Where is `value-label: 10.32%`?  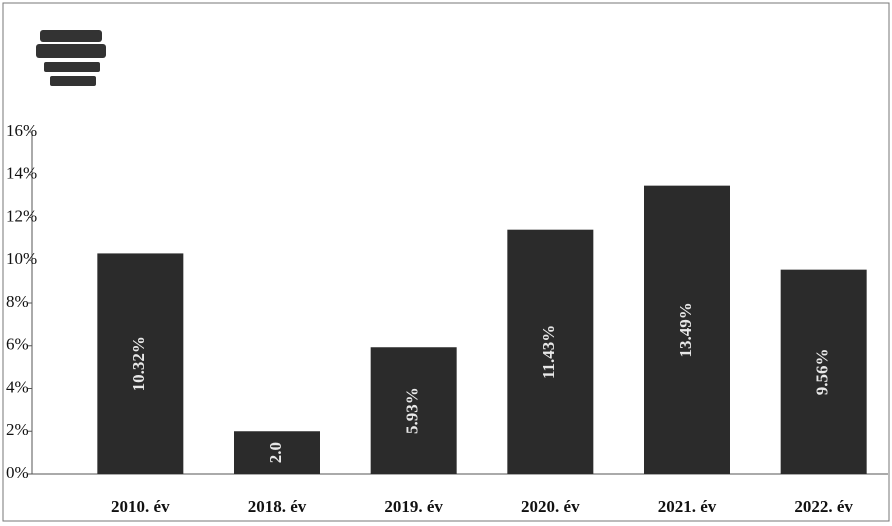
value-label: 10.32% is located at coordinates (138, 363).